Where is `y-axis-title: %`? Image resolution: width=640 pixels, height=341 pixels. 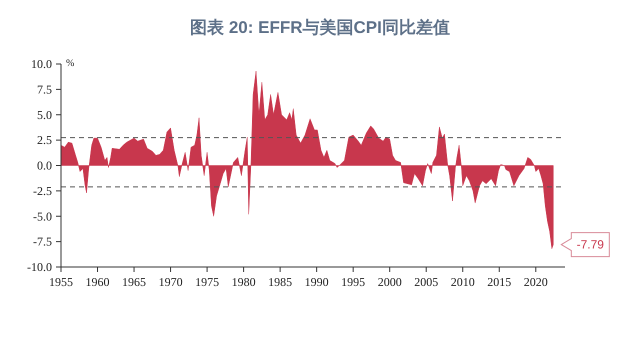 y-axis-title: % is located at coordinates (70, 63).